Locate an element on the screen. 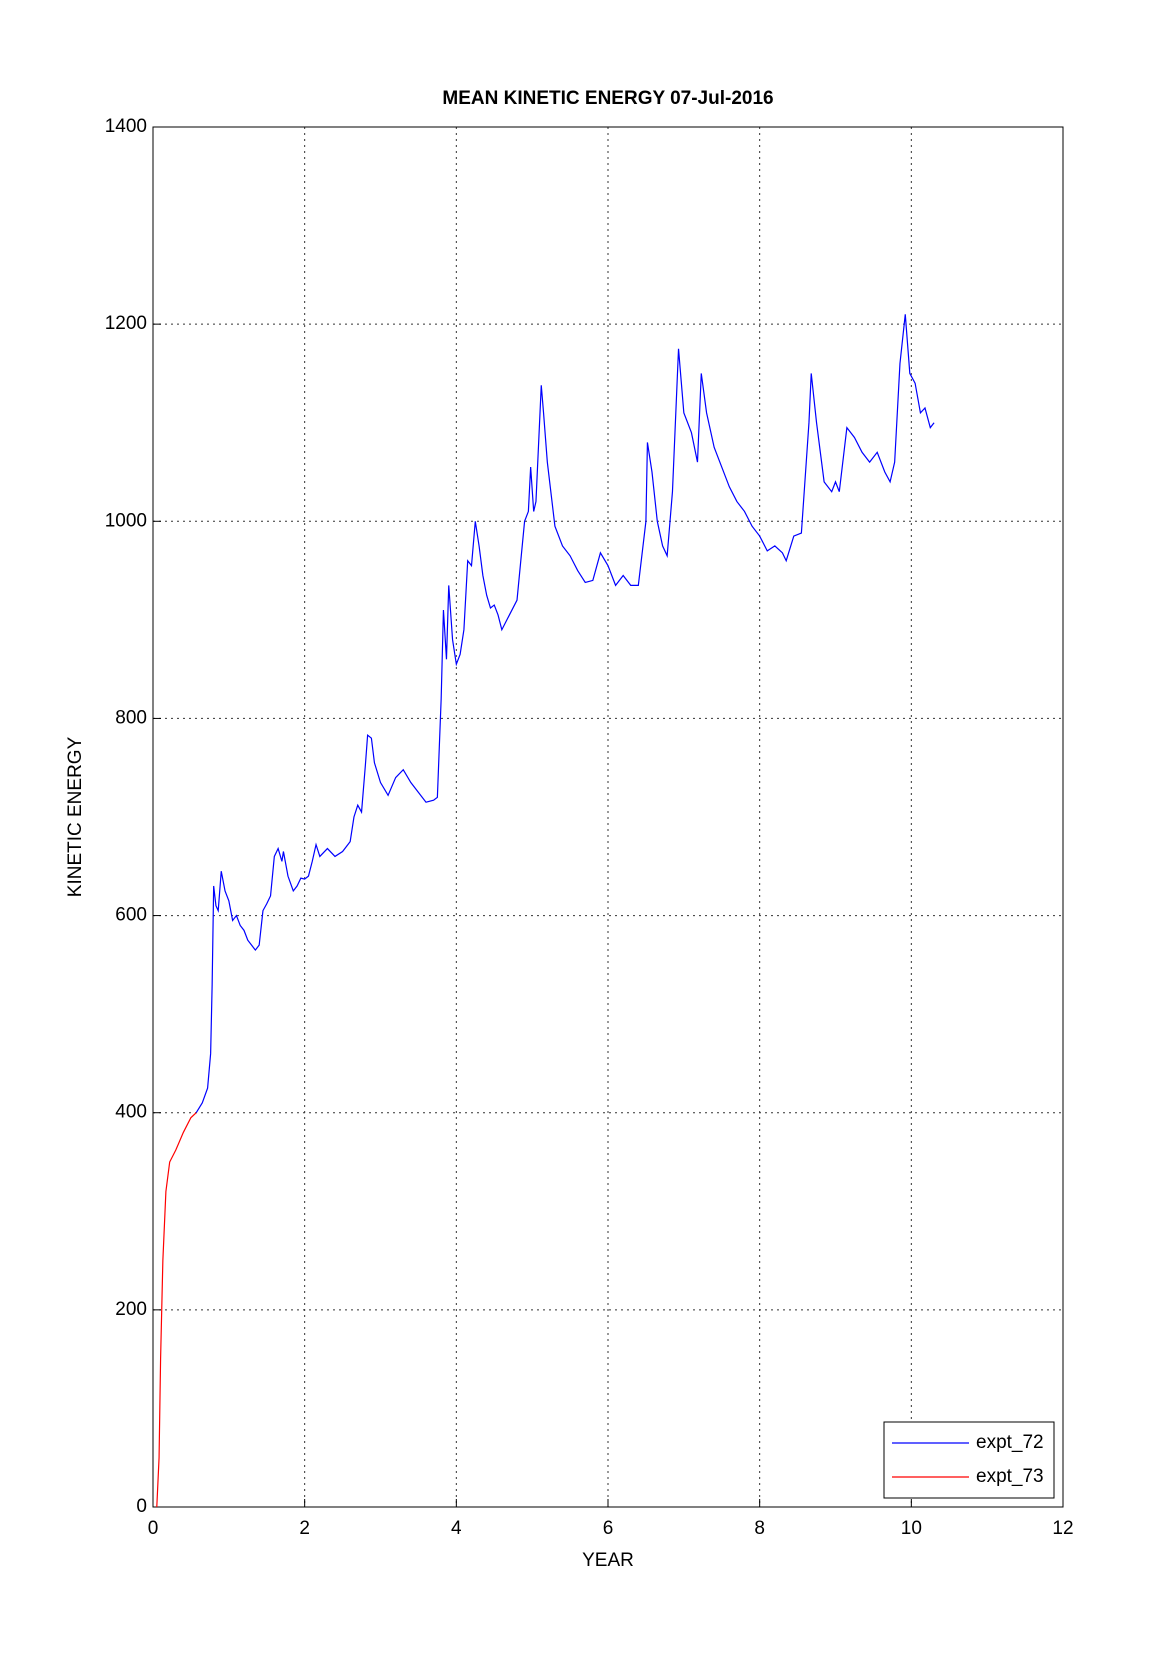 This screenshot has width=1165, height=1679. y-tick-label: 600 is located at coordinates (131, 915).